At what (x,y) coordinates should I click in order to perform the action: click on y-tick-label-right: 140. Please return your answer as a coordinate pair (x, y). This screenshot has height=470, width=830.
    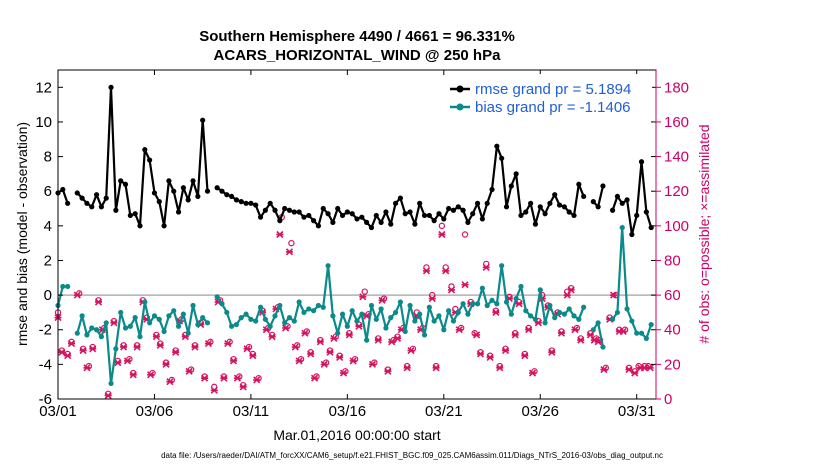
    Looking at the image, I should click on (676, 157).